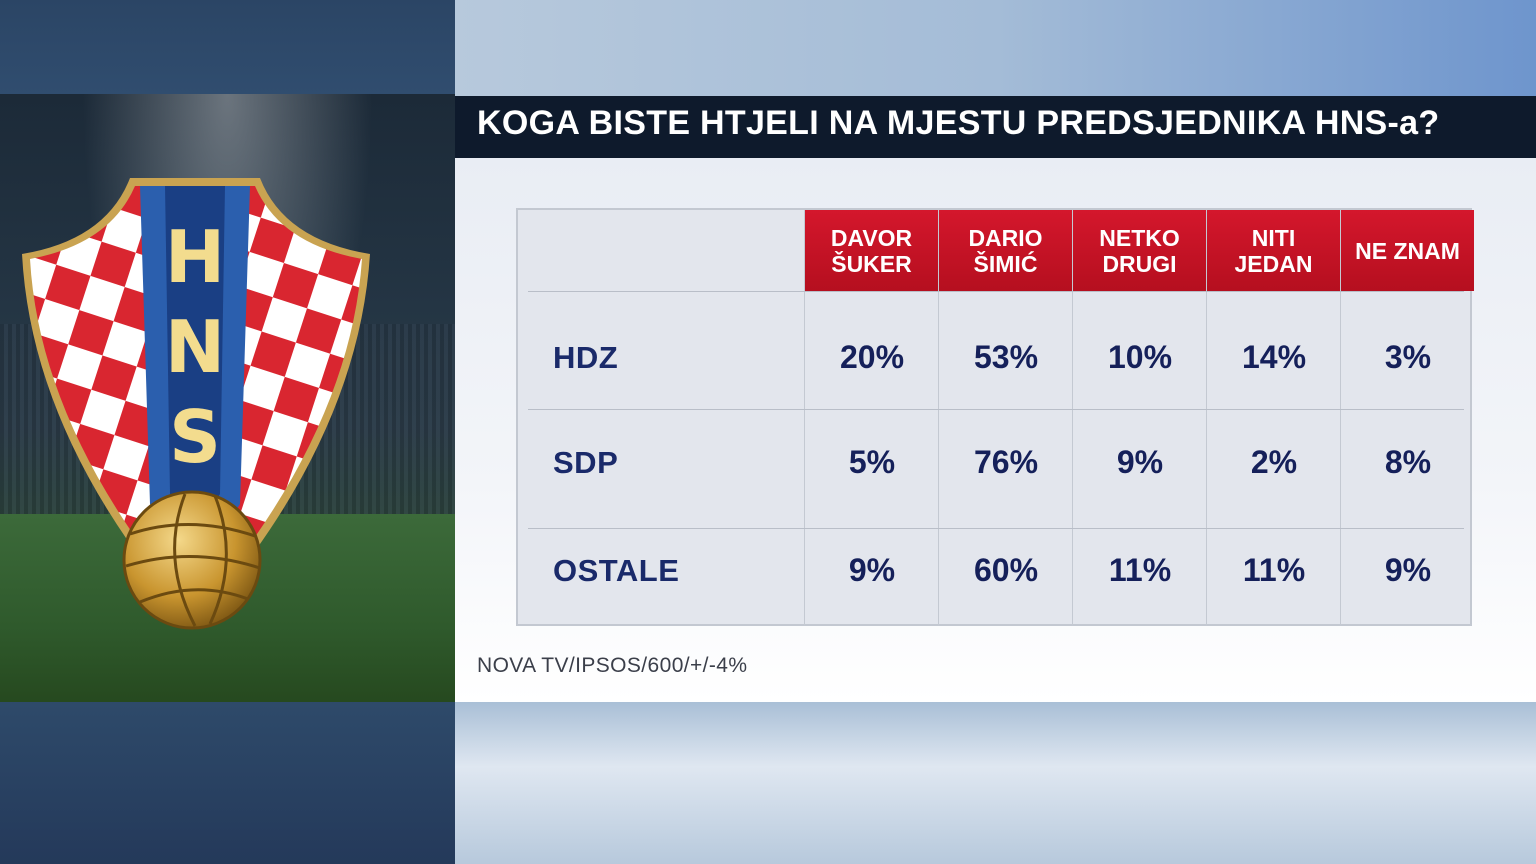  Describe the element at coordinates (1006, 357) in the screenshot. I see `table-cell-value: 53%` at that location.